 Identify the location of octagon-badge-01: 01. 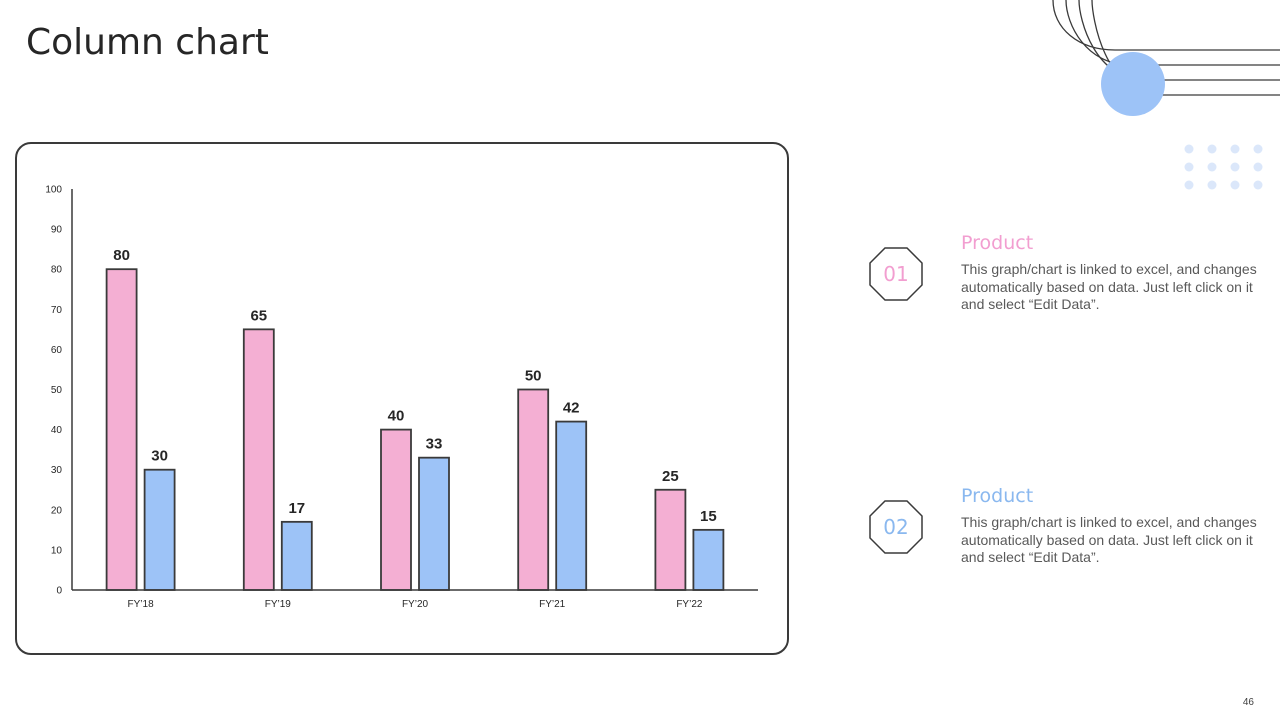
(896, 274).